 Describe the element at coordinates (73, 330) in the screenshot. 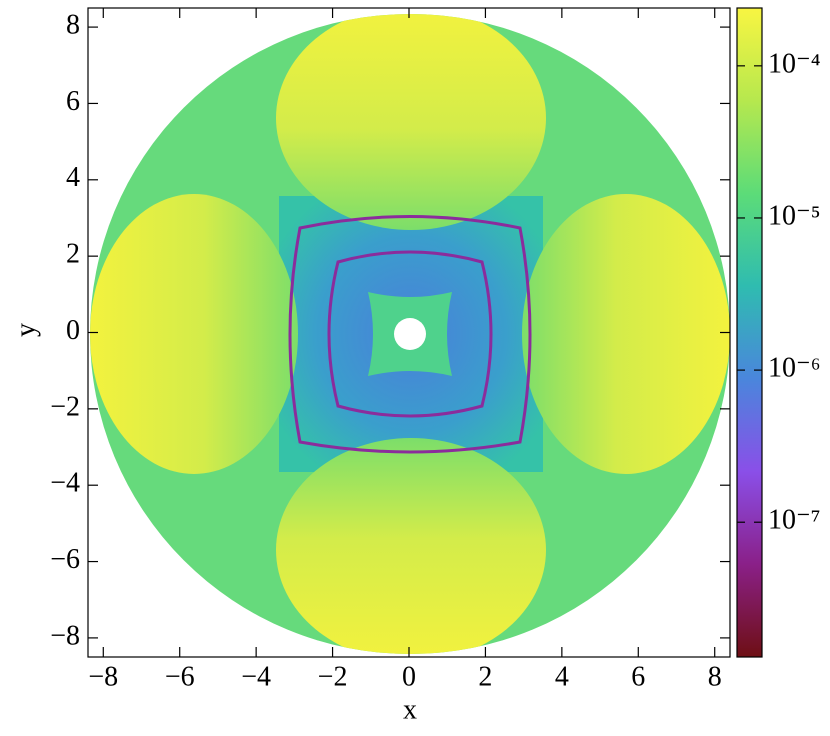

I see `y-tick-label: 0` at that location.